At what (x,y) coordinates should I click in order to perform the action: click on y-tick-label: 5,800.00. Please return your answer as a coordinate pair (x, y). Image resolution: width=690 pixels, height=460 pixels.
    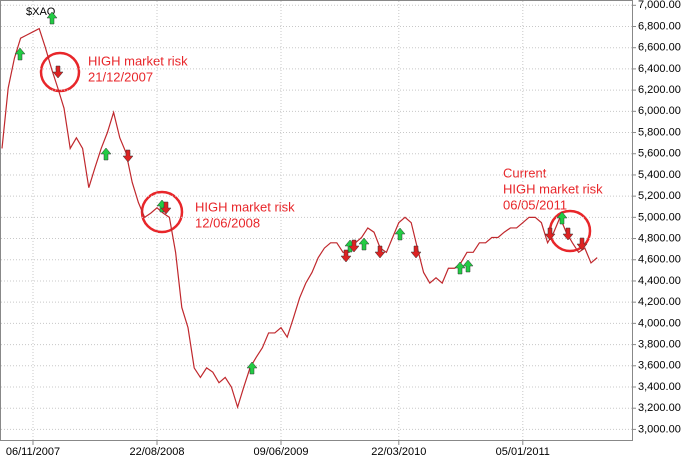
    Looking at the image, I should click on (659, 132).